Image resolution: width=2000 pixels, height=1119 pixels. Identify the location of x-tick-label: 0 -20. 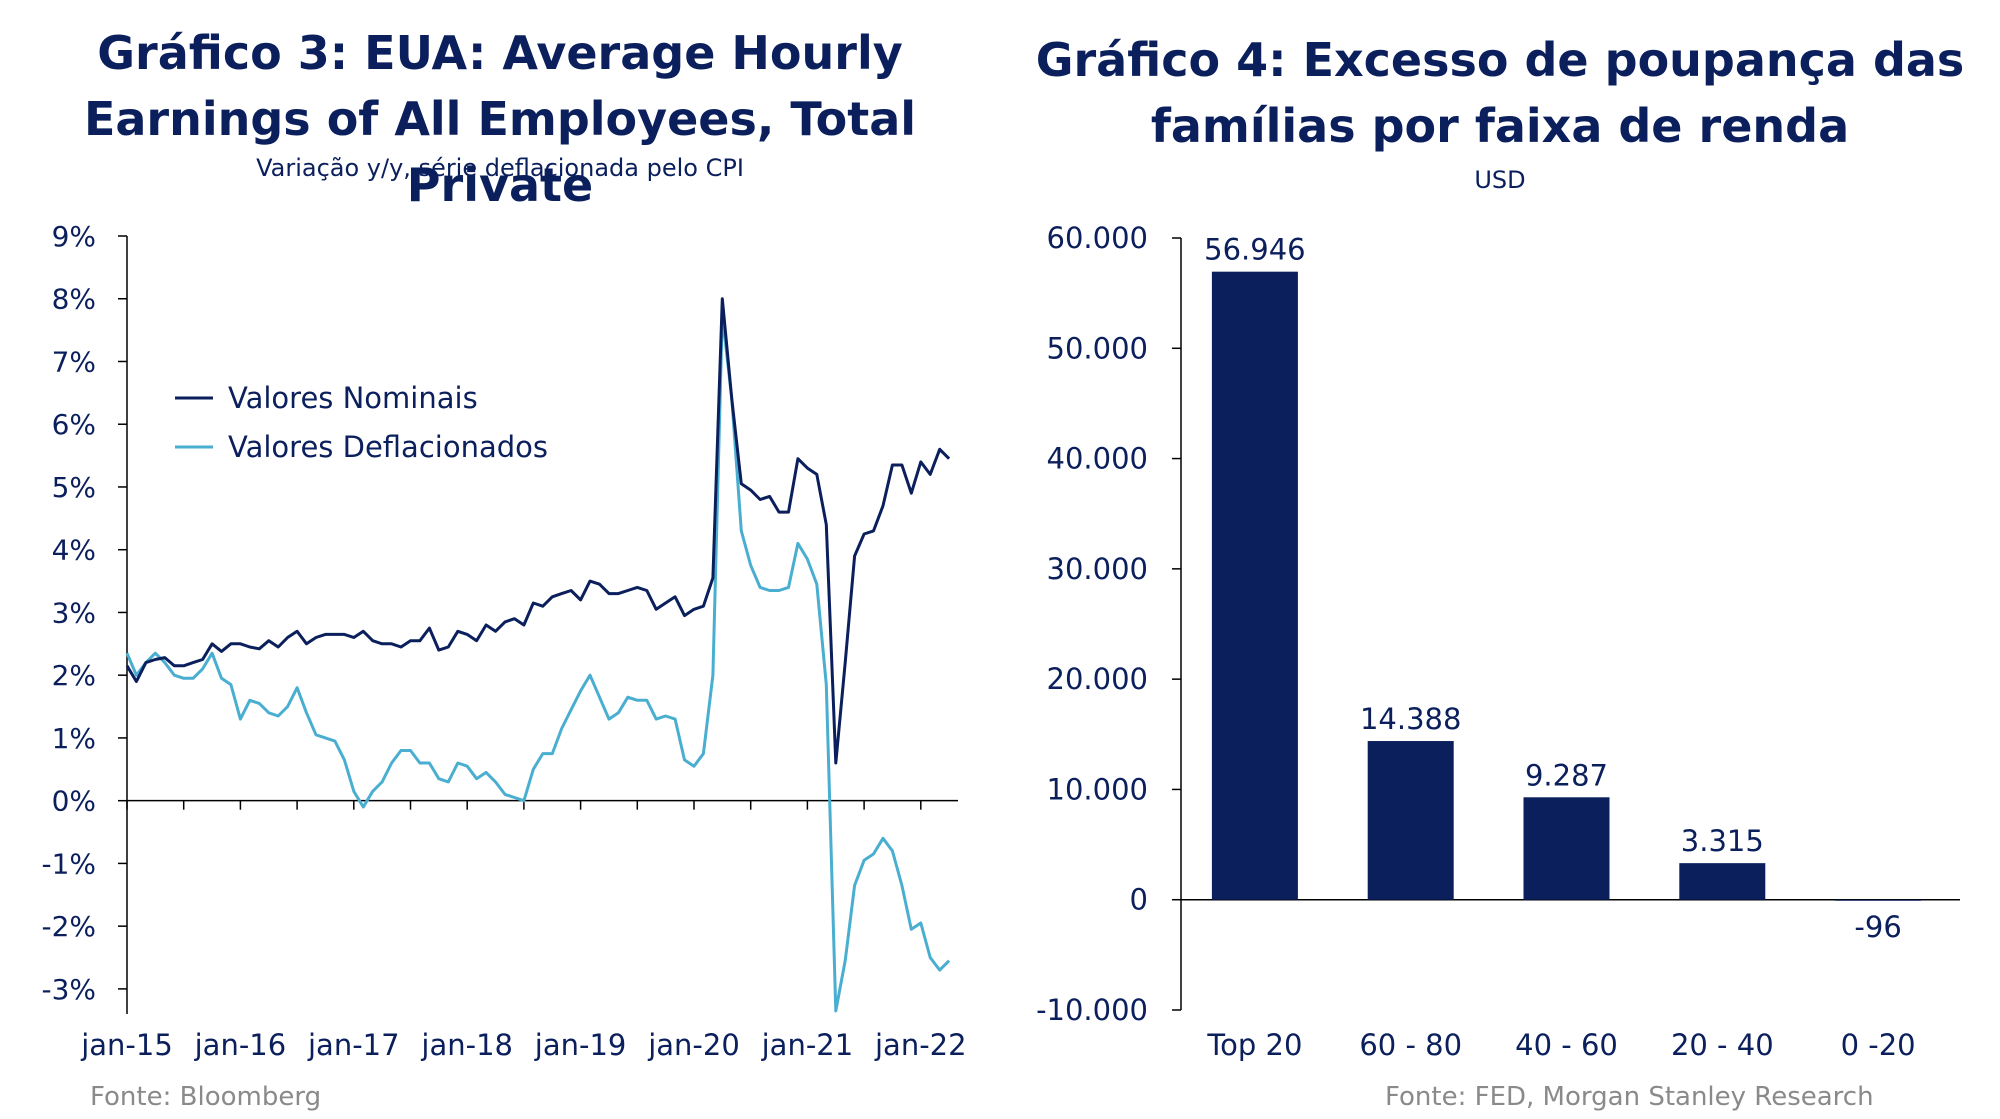
(1878, 1045).